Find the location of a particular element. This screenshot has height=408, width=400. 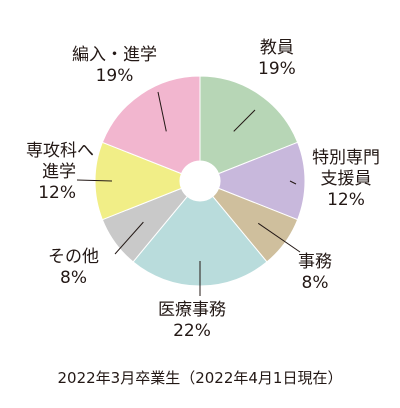

label-transfer-further-study: 編入・進学 19% is located at coordinates (114, 66).